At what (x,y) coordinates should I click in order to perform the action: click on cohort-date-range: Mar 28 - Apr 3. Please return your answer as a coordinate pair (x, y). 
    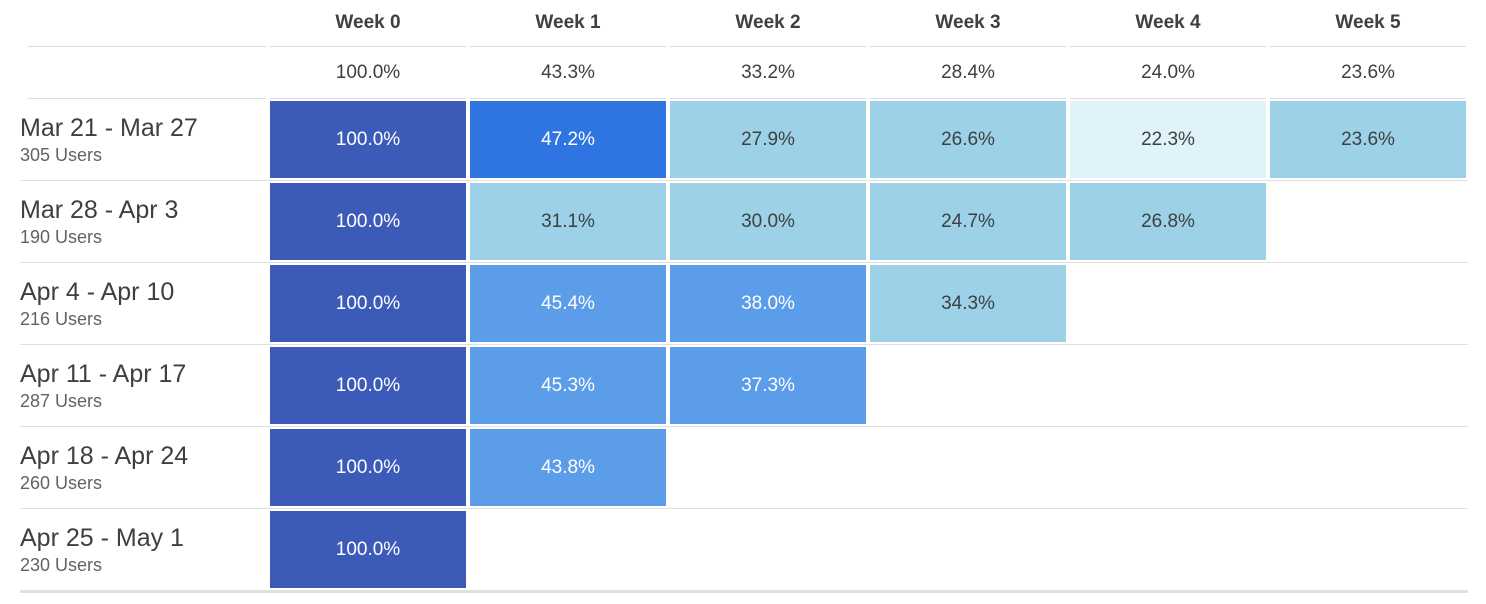
    Looking at the image, I should click on (99, 210).